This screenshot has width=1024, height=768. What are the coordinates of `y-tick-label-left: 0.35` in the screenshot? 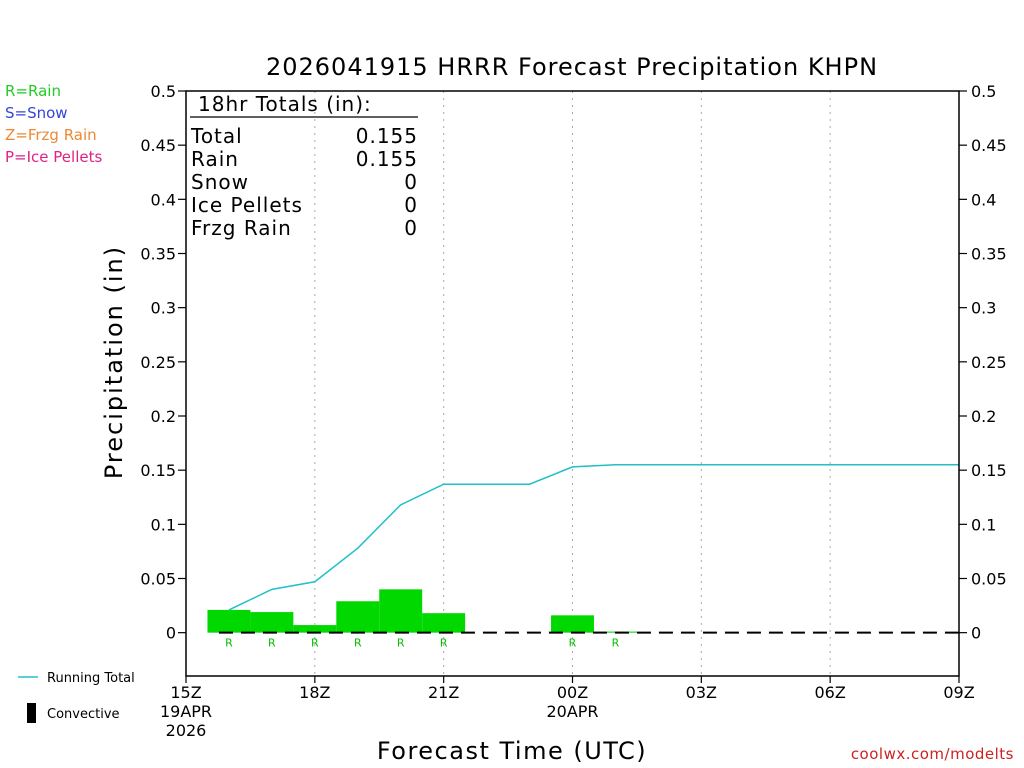 It's located at (158, 254).